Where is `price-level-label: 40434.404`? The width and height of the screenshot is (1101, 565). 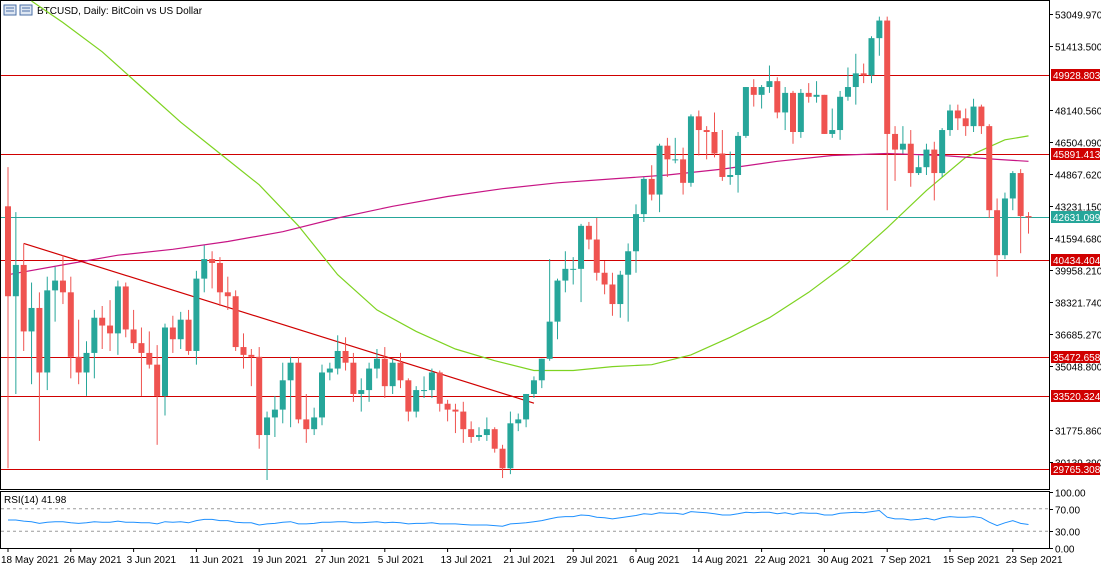
price-level-label: 40434.404 is located at coordinates (1076, 260).